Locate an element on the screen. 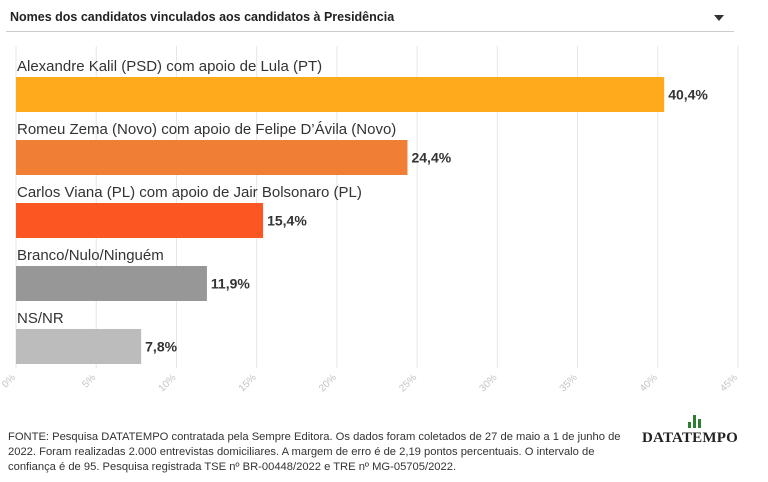  datatempo-logo: DATATEMPO is located at coordinates (694, 432).